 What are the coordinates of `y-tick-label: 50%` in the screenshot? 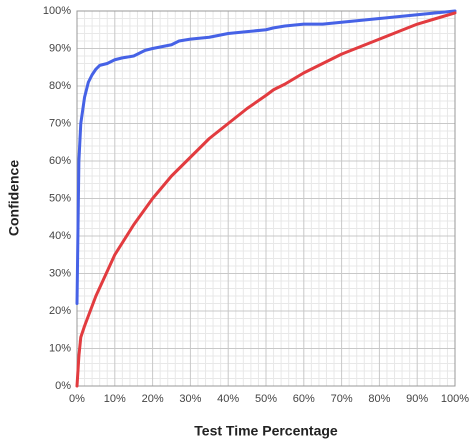 It's located at (60, 198).